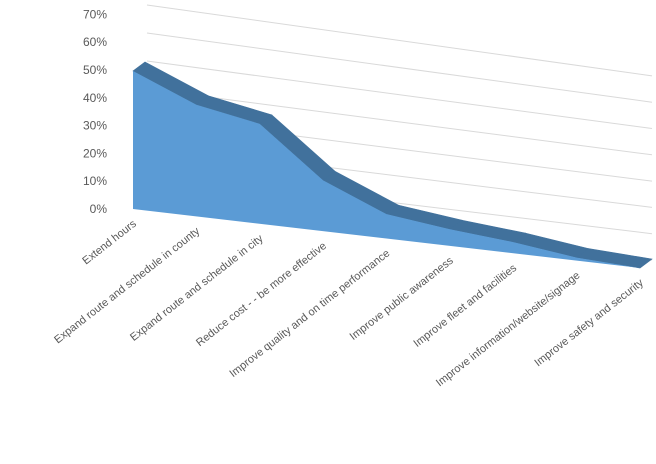  I want to click on y-tick-label: 50%, so click(95, 70).